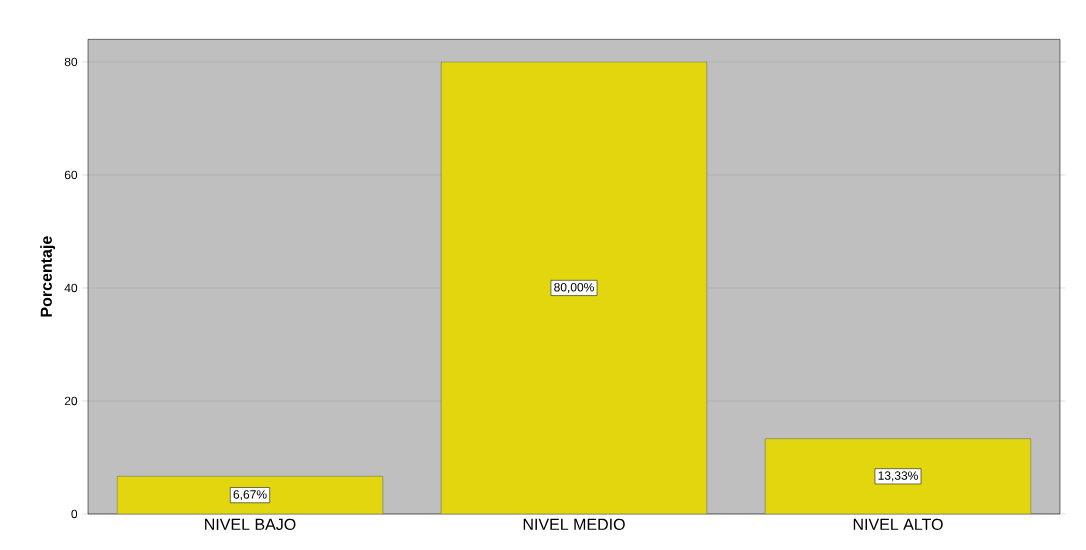 The height and width of the screenshot is (550, 1086). Describe the element at coordinates (71, 288) in the screenshot. I see `y-tick-label: 40` at that location.